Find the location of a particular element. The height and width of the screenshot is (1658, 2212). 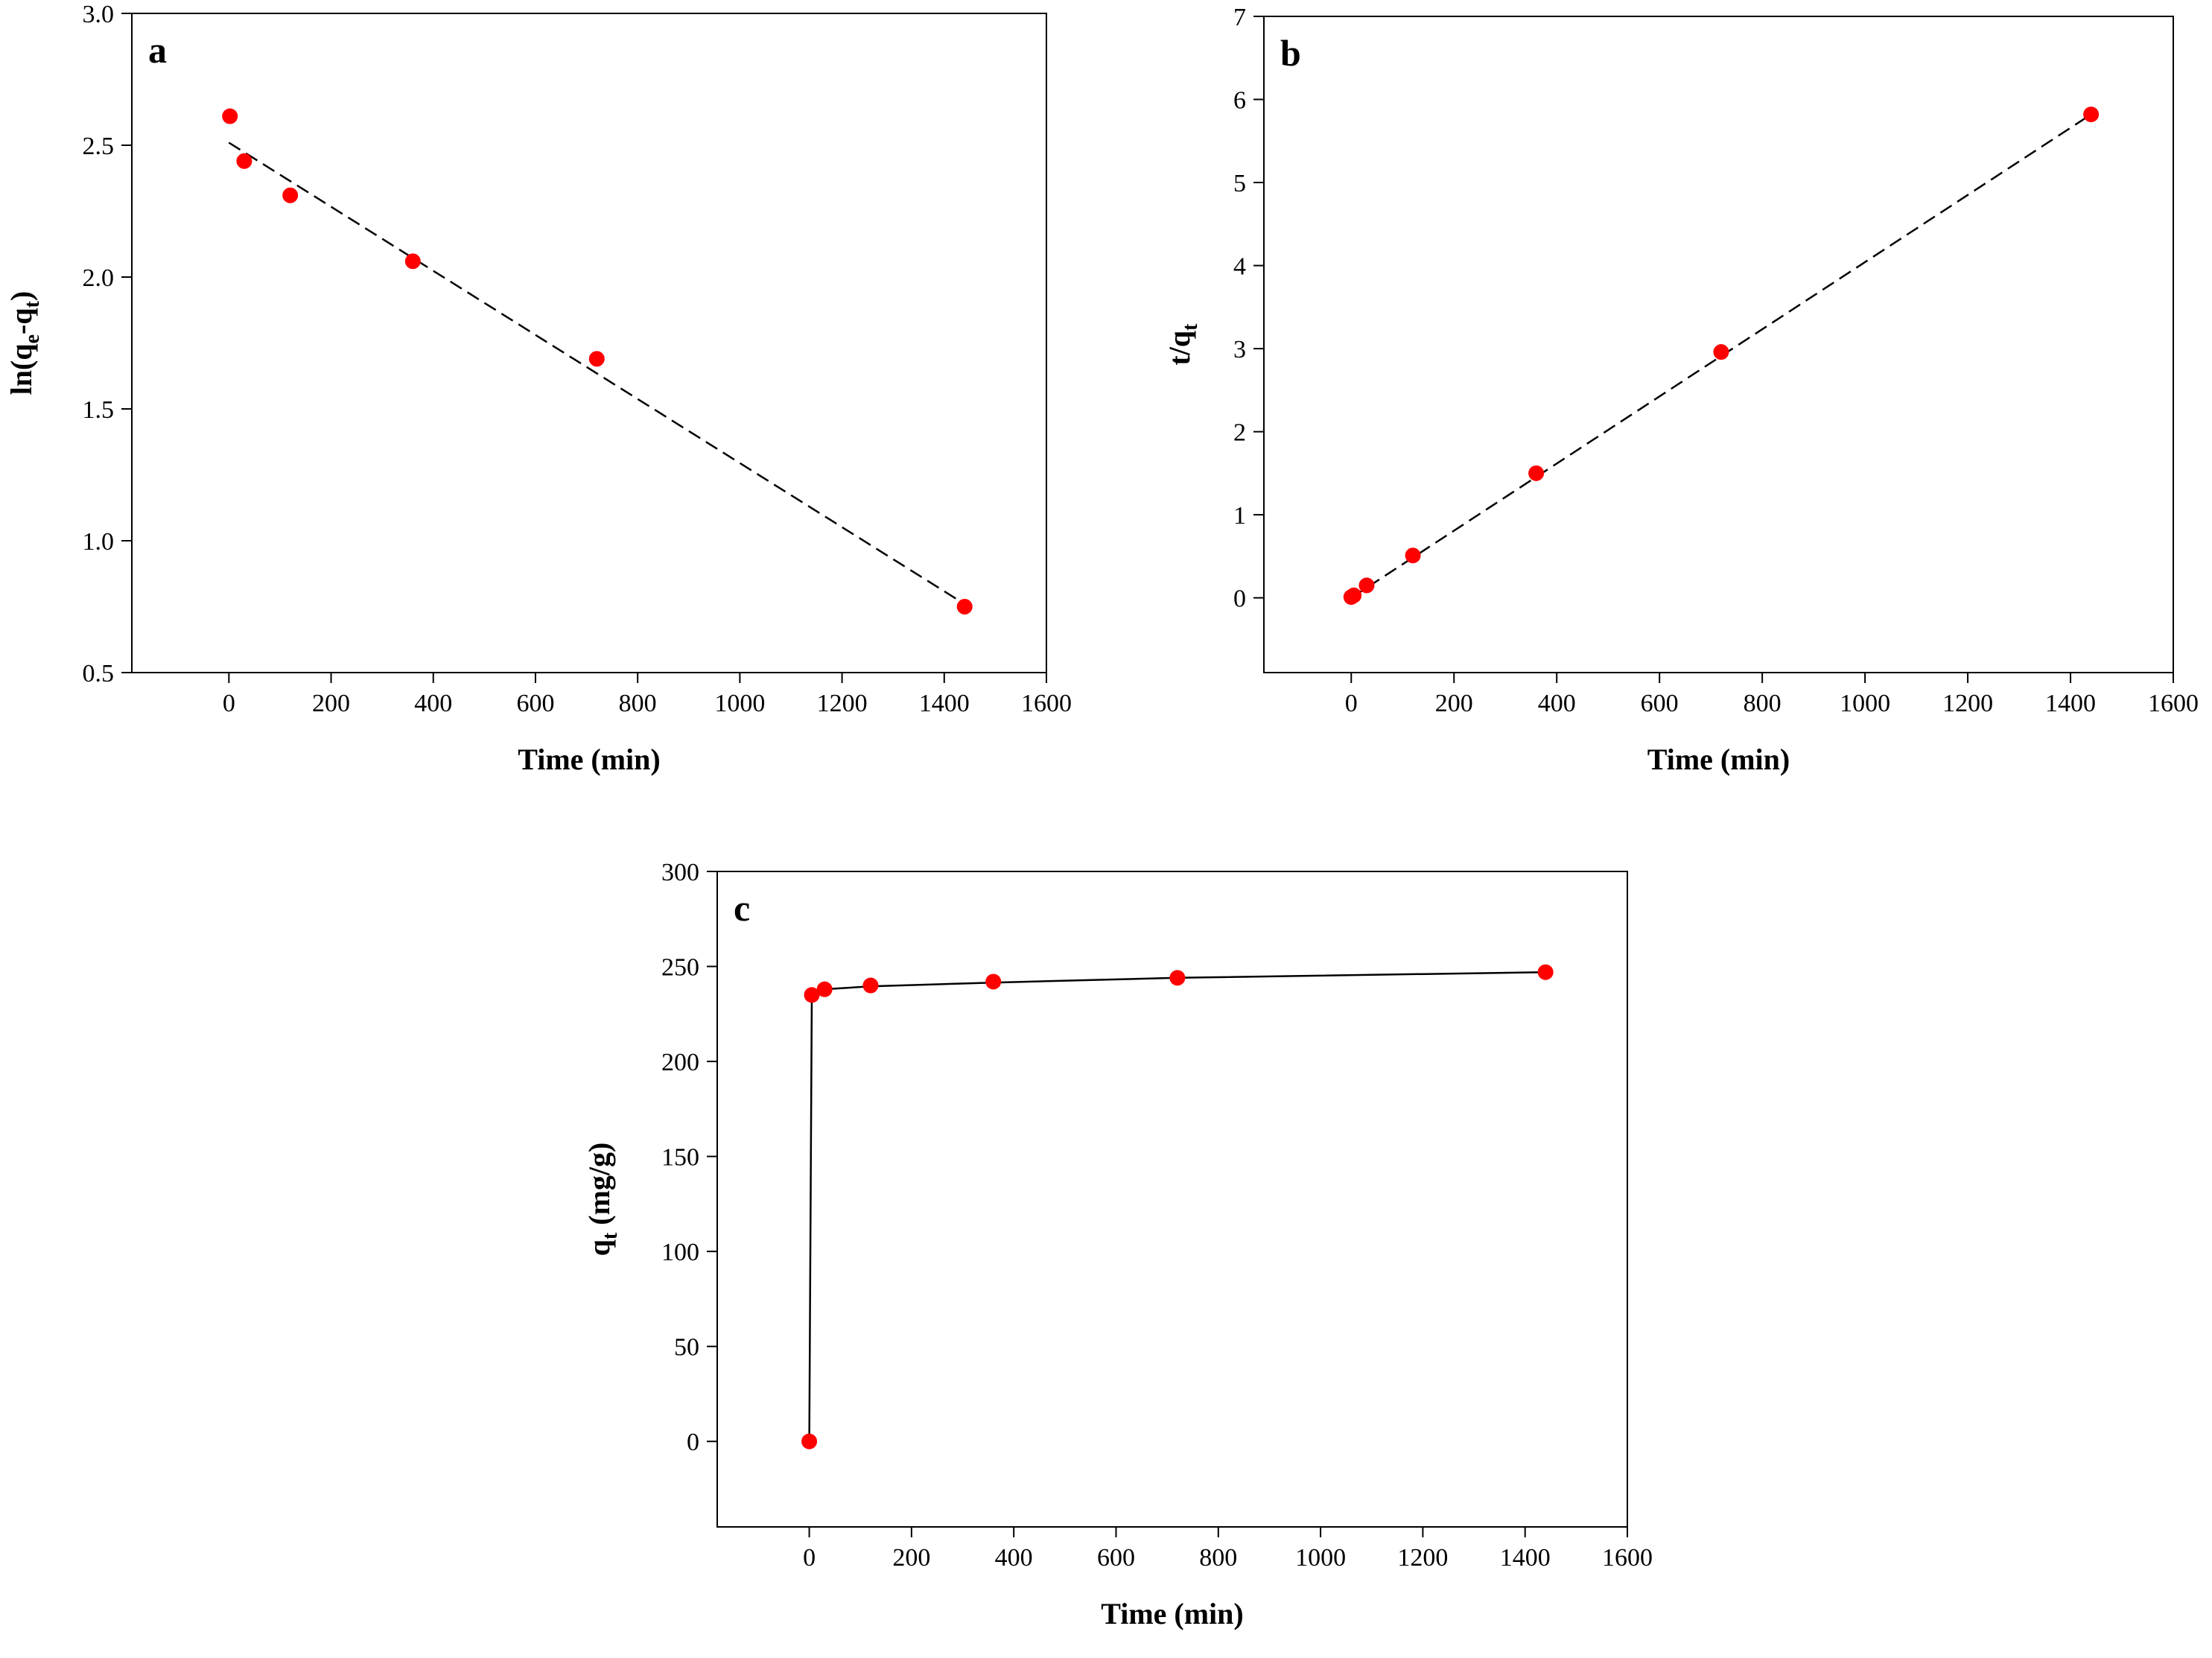

y-tick-label: 150 is located at coordinates (680, 1158).